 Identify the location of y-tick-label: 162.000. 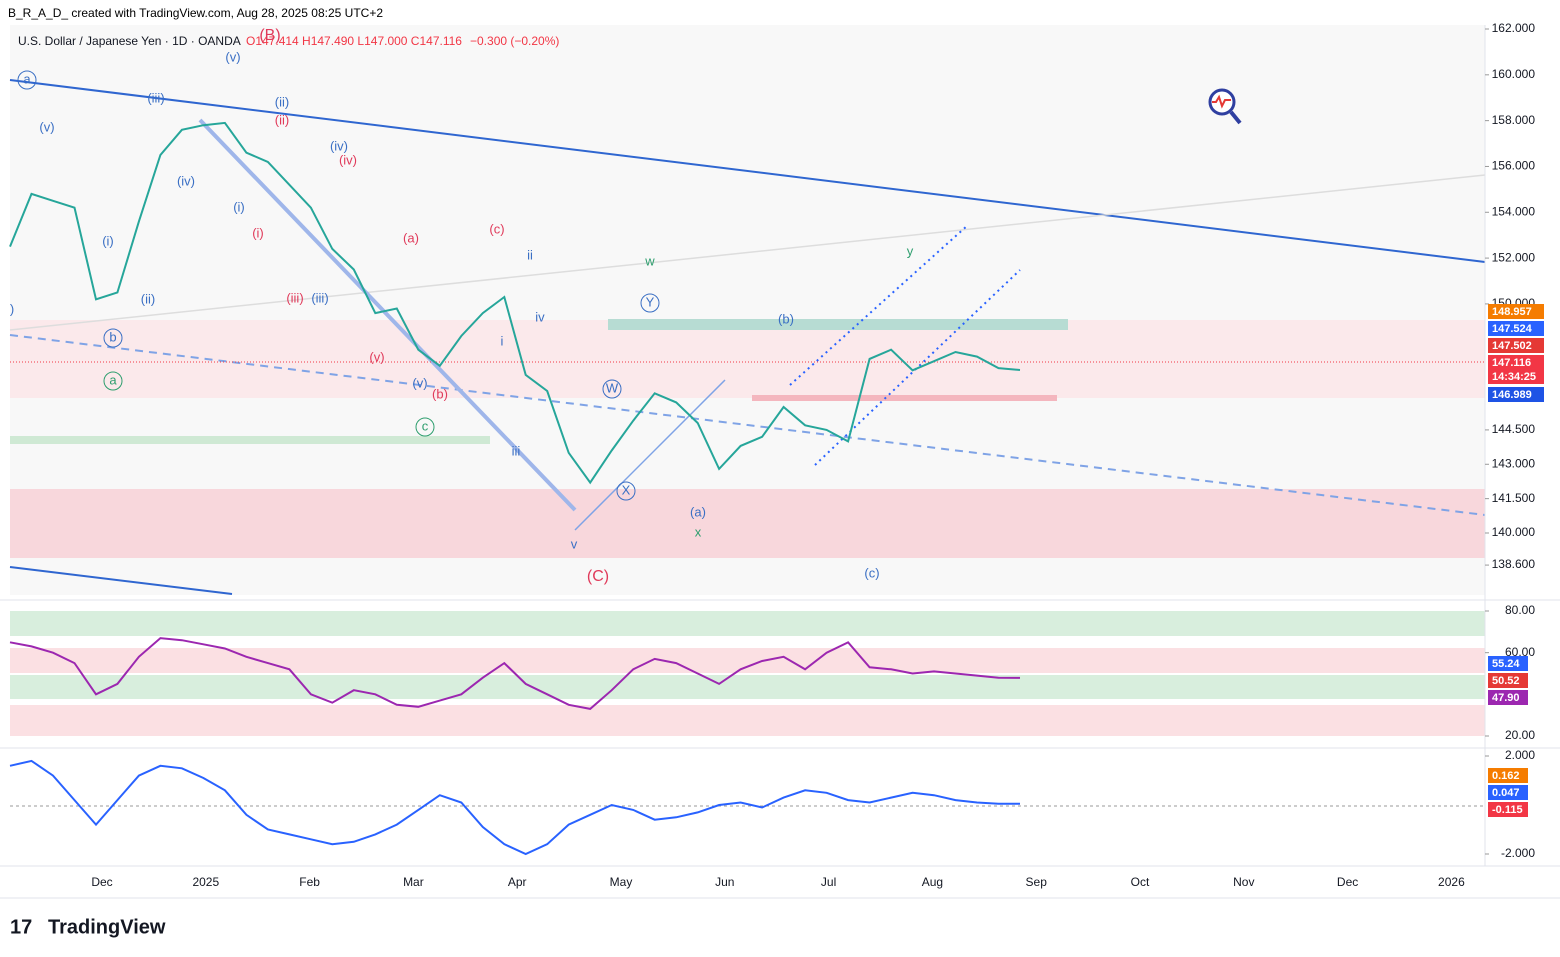
(1514, 28).